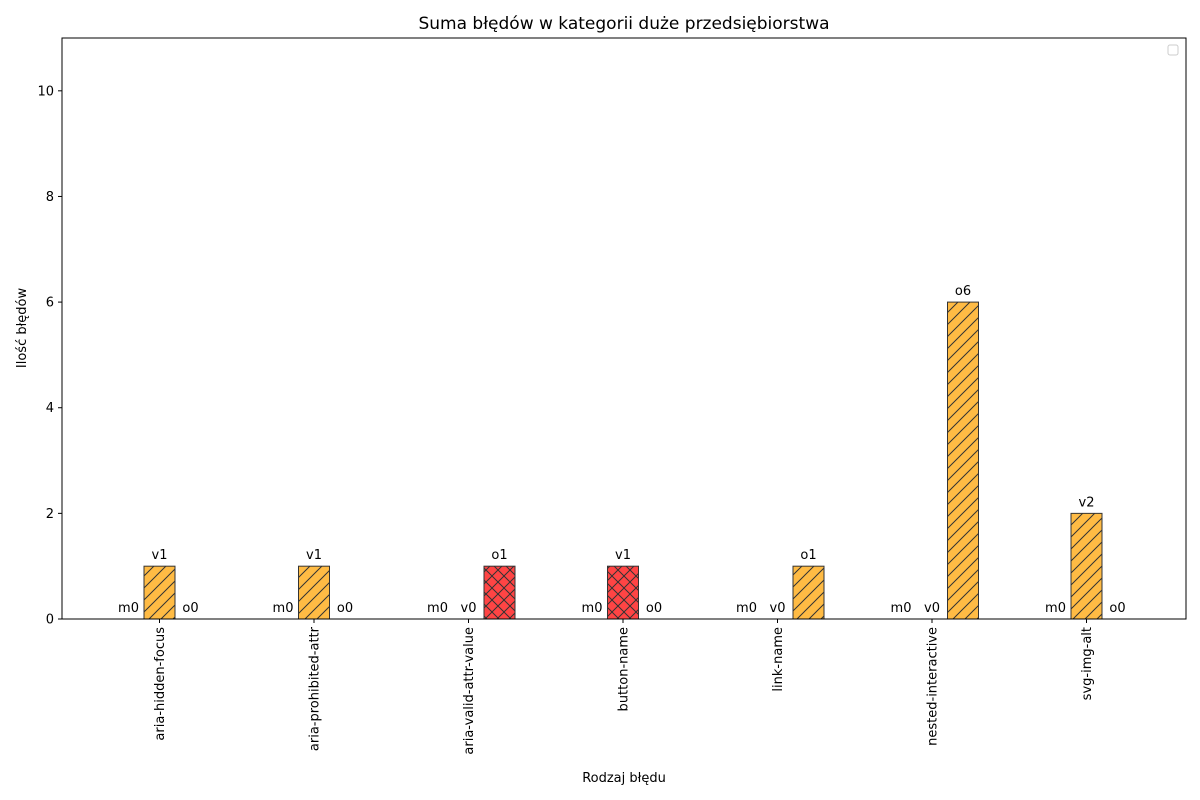 The height and width of the screenshot is (800, 1200). I want to click on bar-hatch-o-link-name, so click(808, 592).